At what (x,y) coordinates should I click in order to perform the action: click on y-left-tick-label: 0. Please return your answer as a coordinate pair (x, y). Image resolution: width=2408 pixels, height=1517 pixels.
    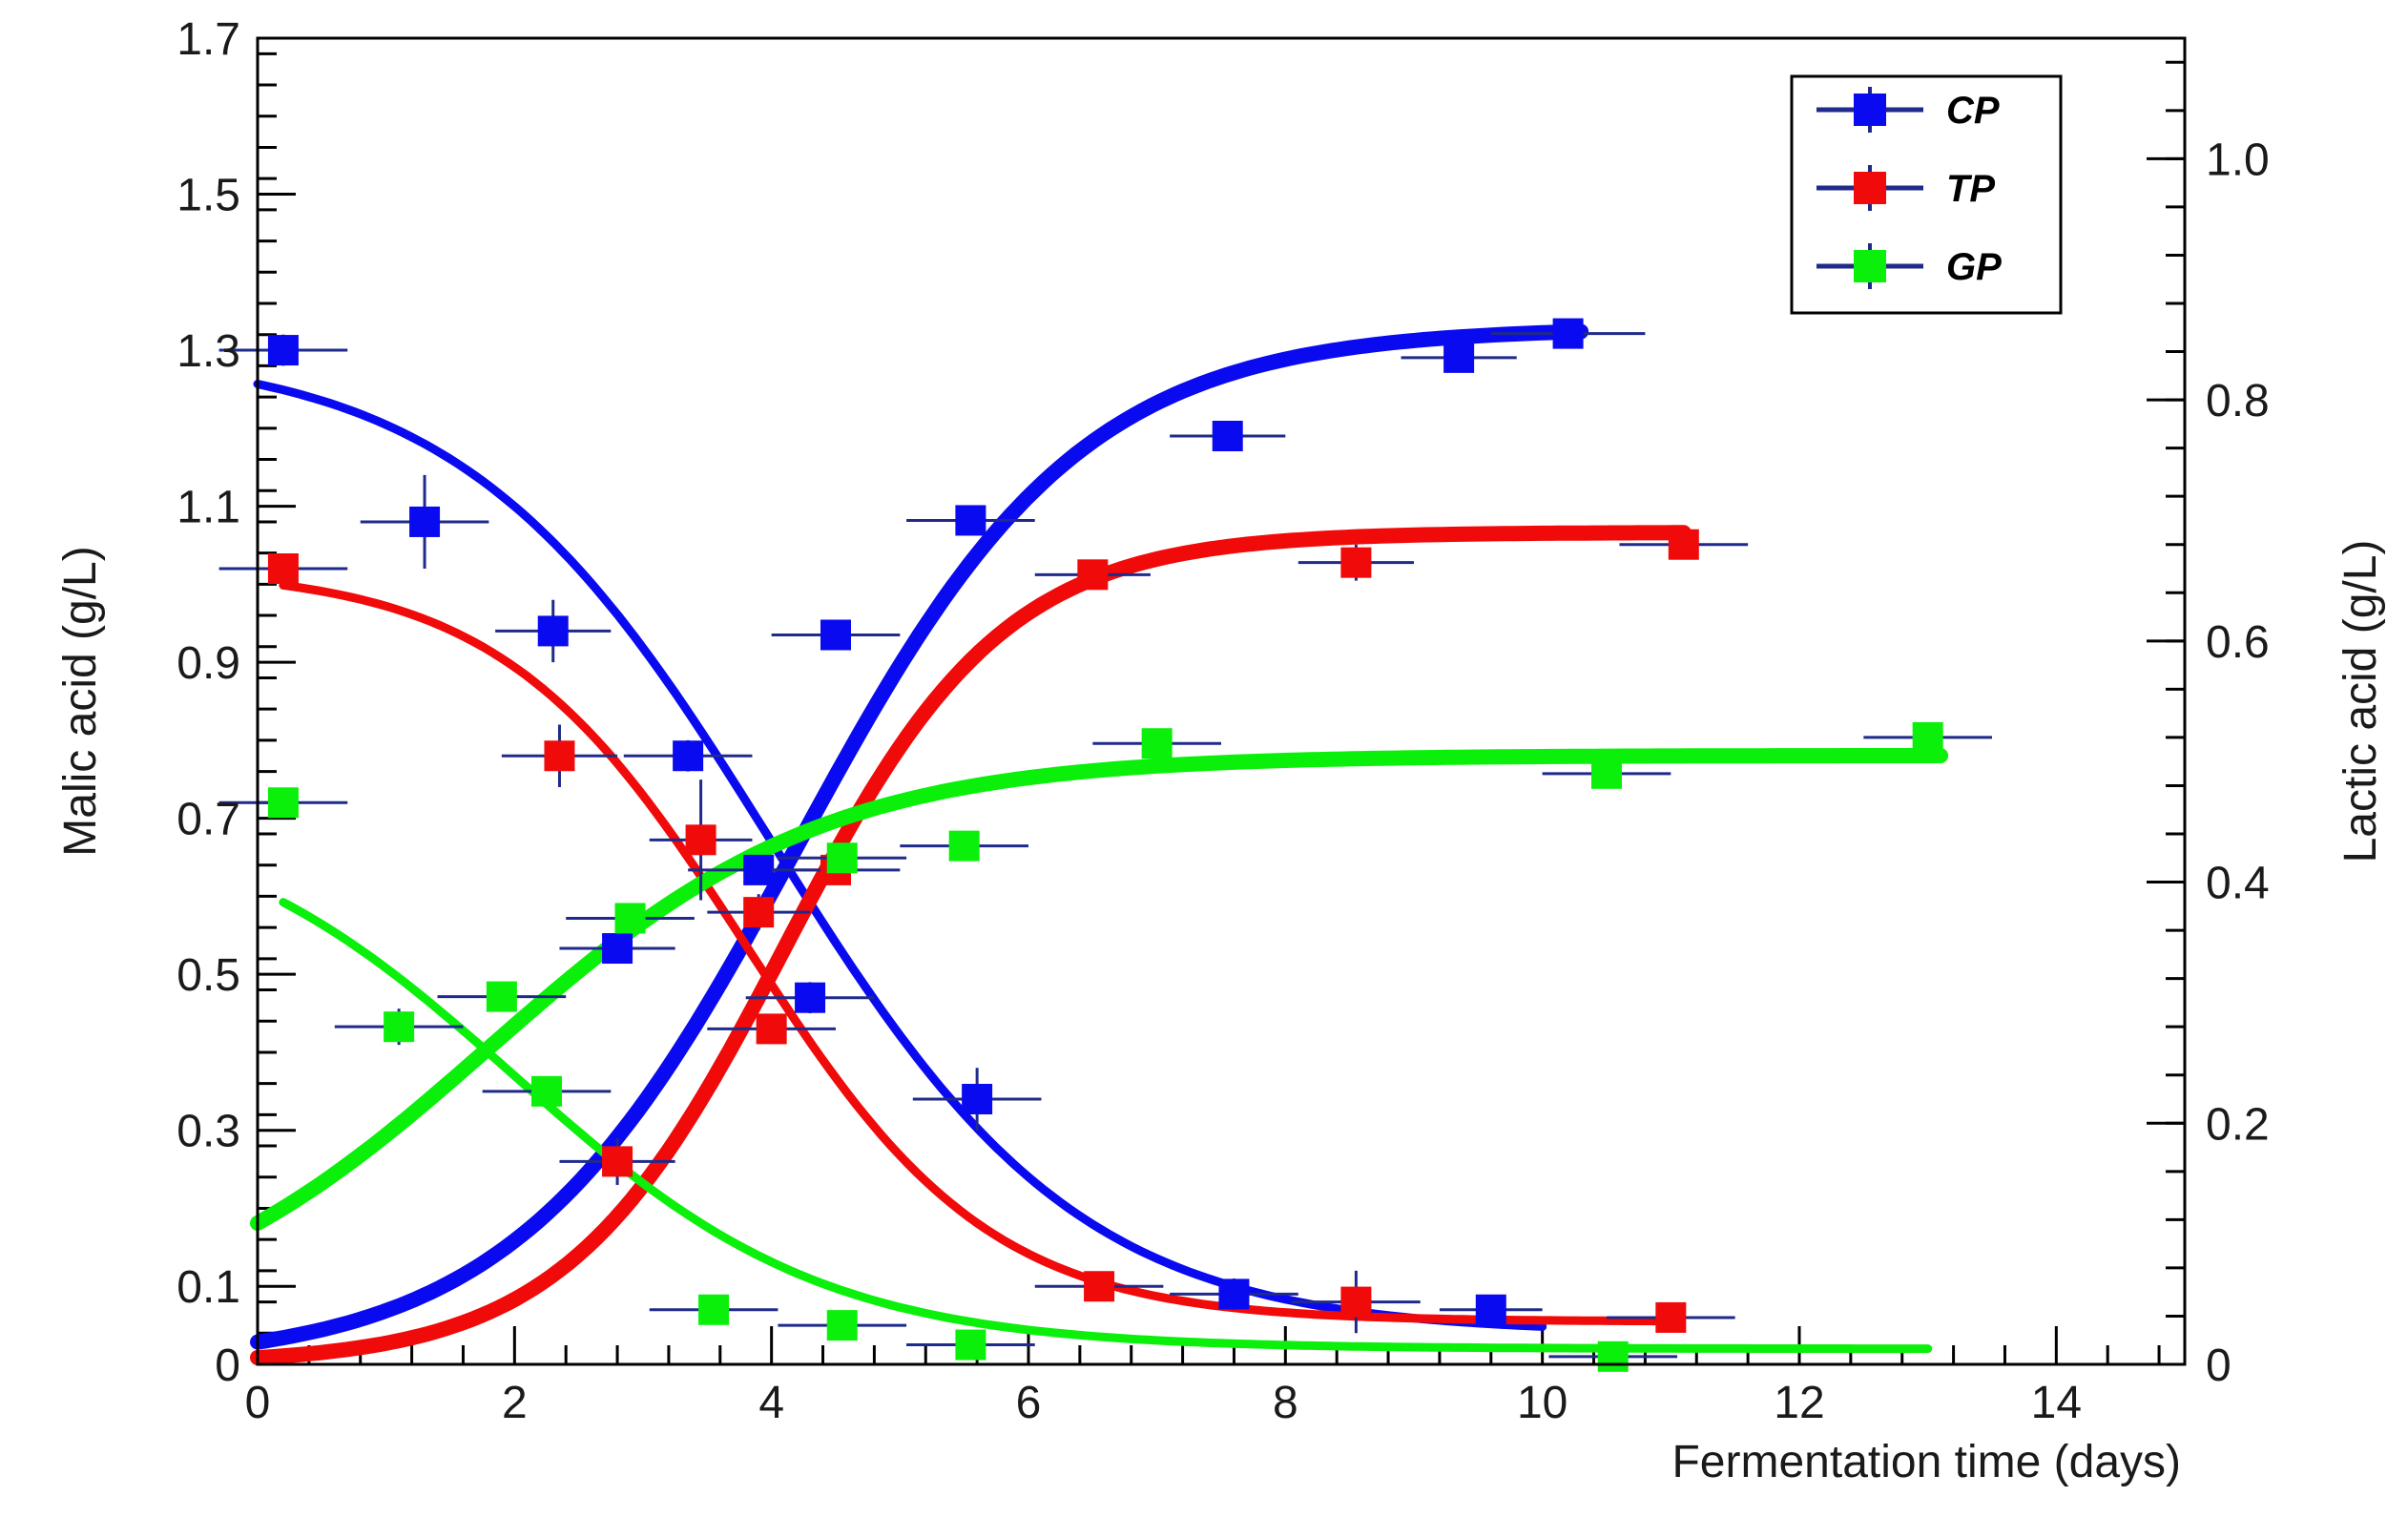
    Looking at the image, I should click on (227, 1365).